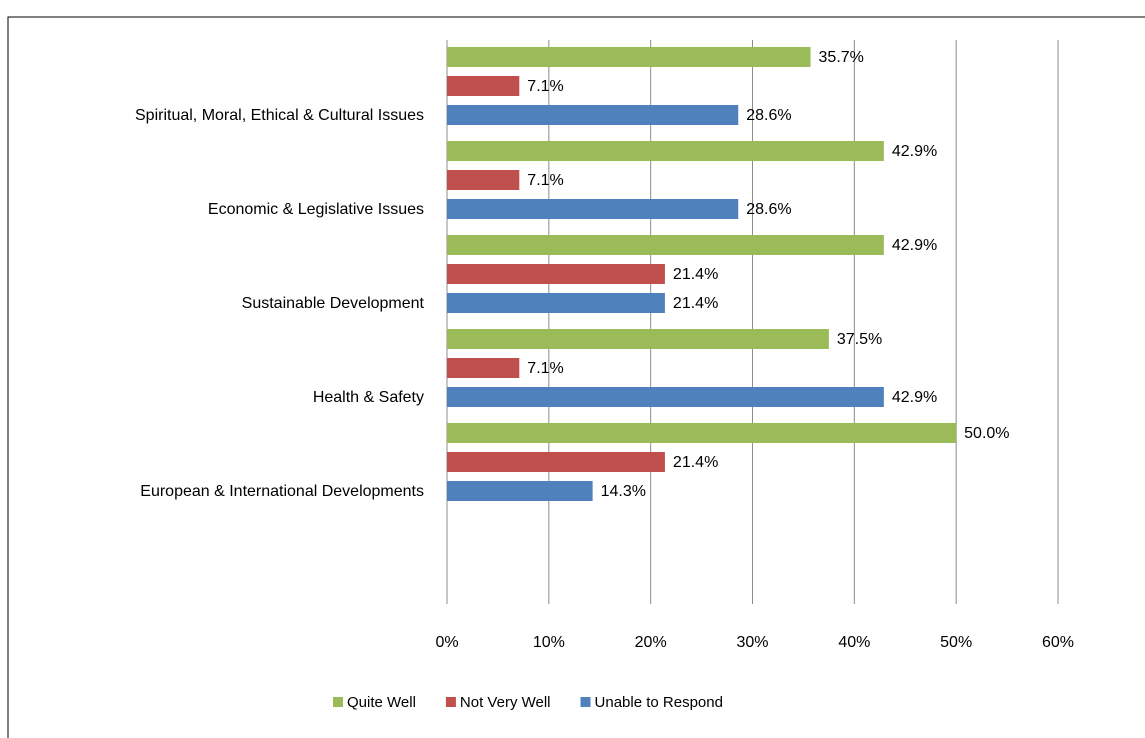 The image size is (1145, 738). Describe the element at coordinates (505, 702) in the screenshot. I see `legend-label: Not Very Well` at that location.